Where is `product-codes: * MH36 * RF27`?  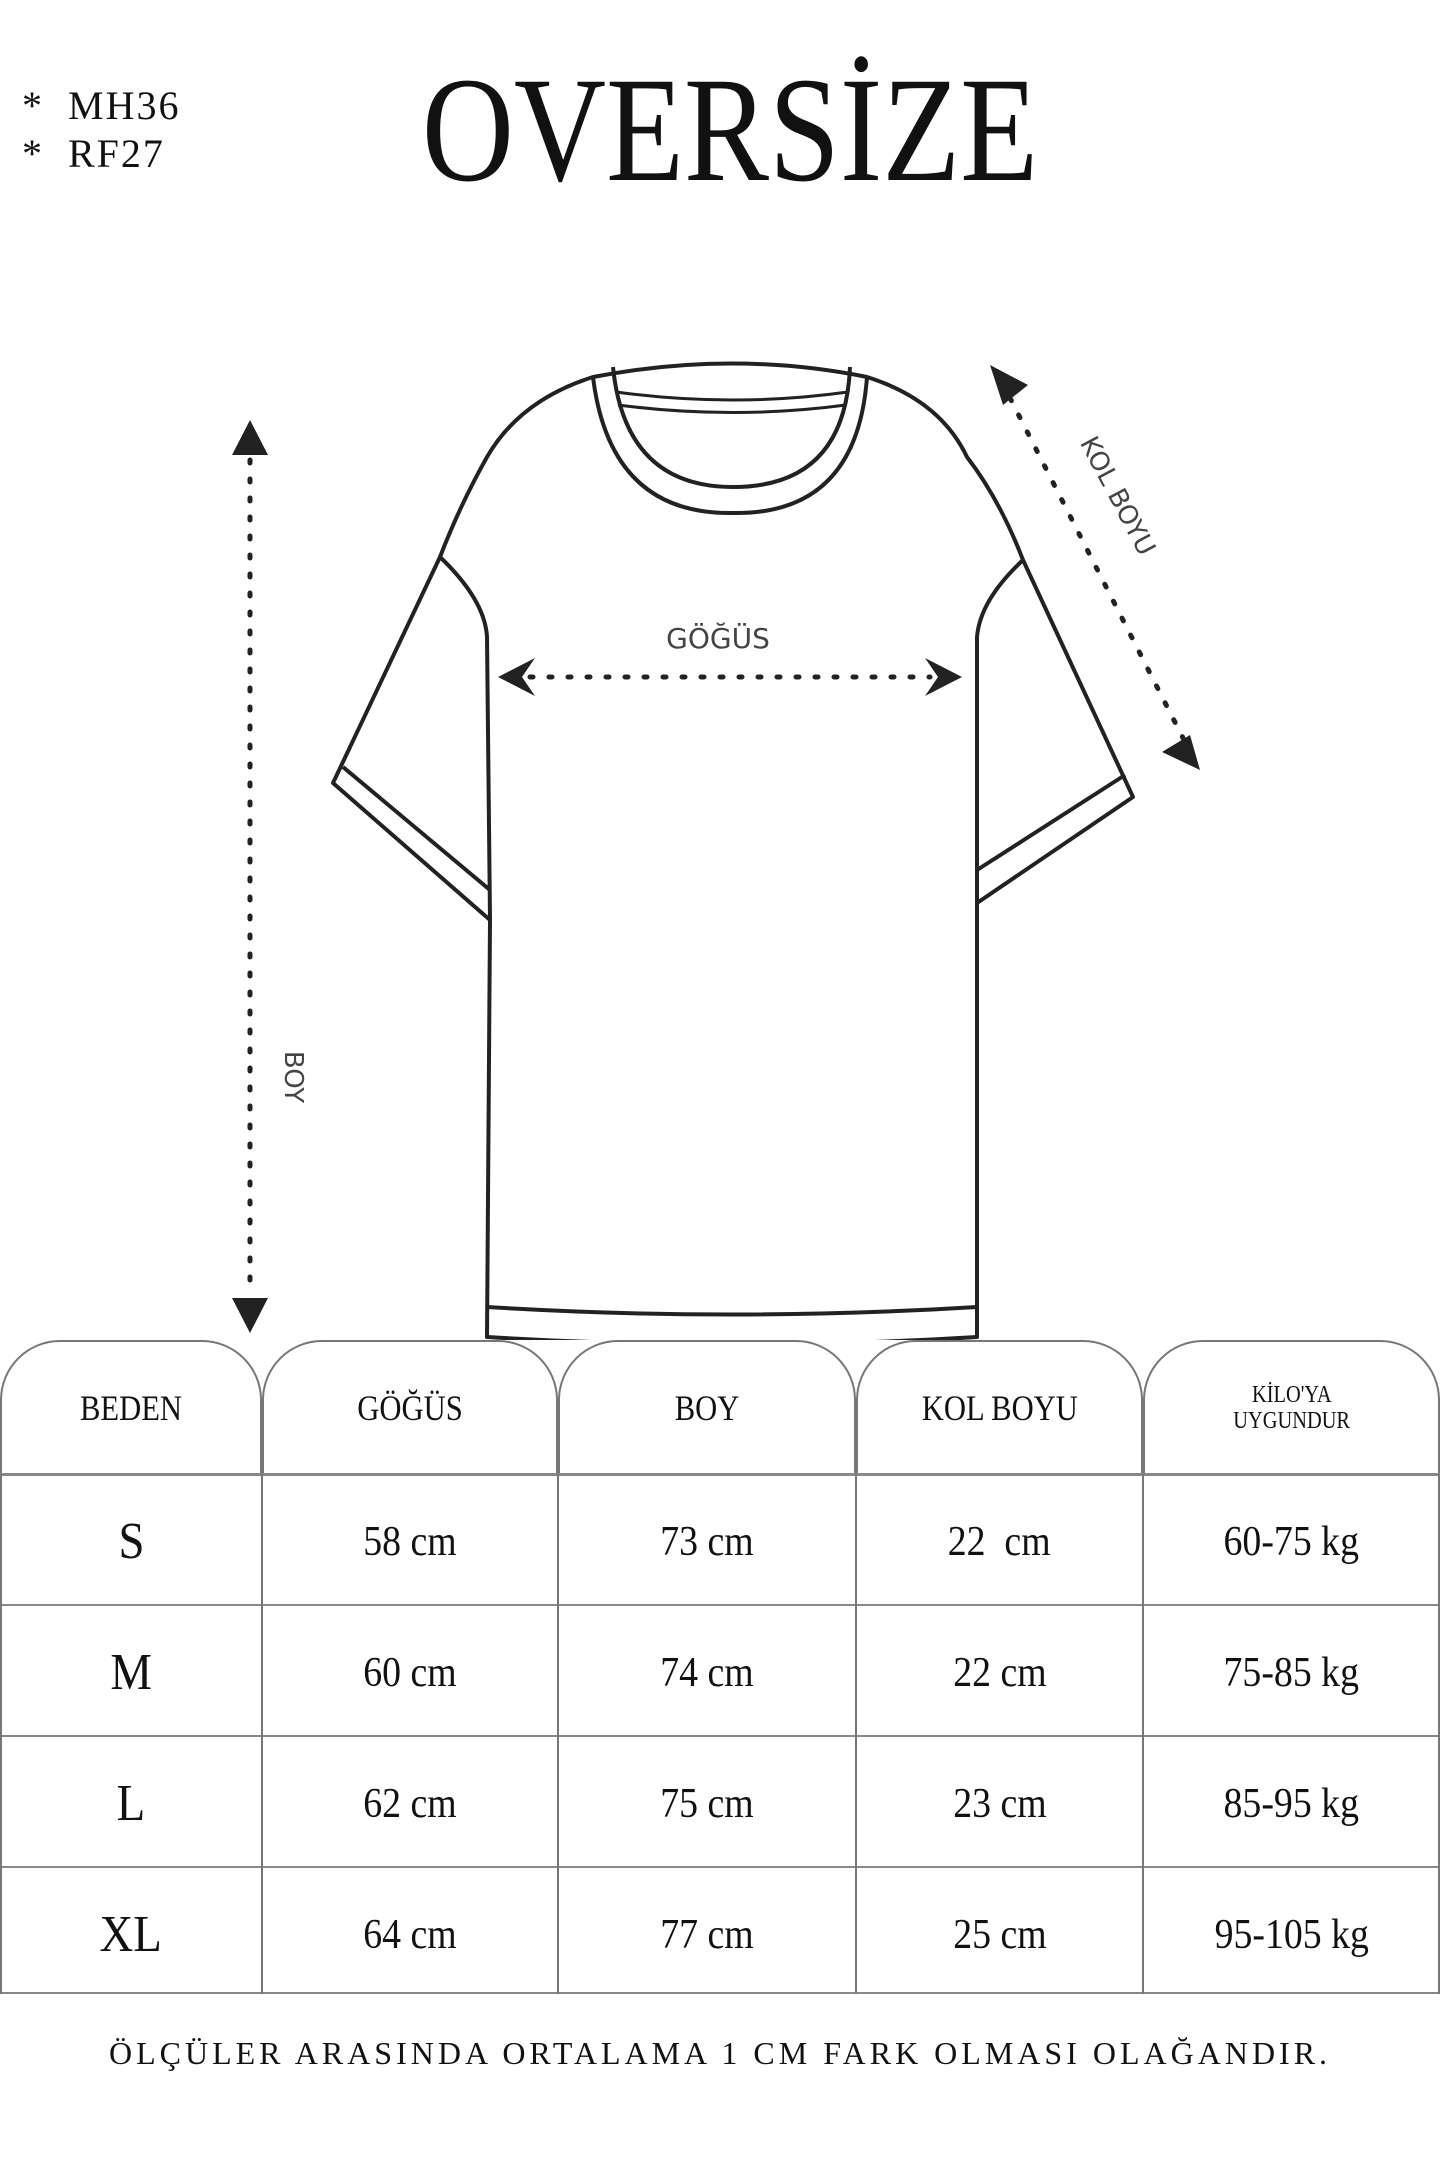
product-codes: * MH36 * RF27 is located at coordinates (101, 130).